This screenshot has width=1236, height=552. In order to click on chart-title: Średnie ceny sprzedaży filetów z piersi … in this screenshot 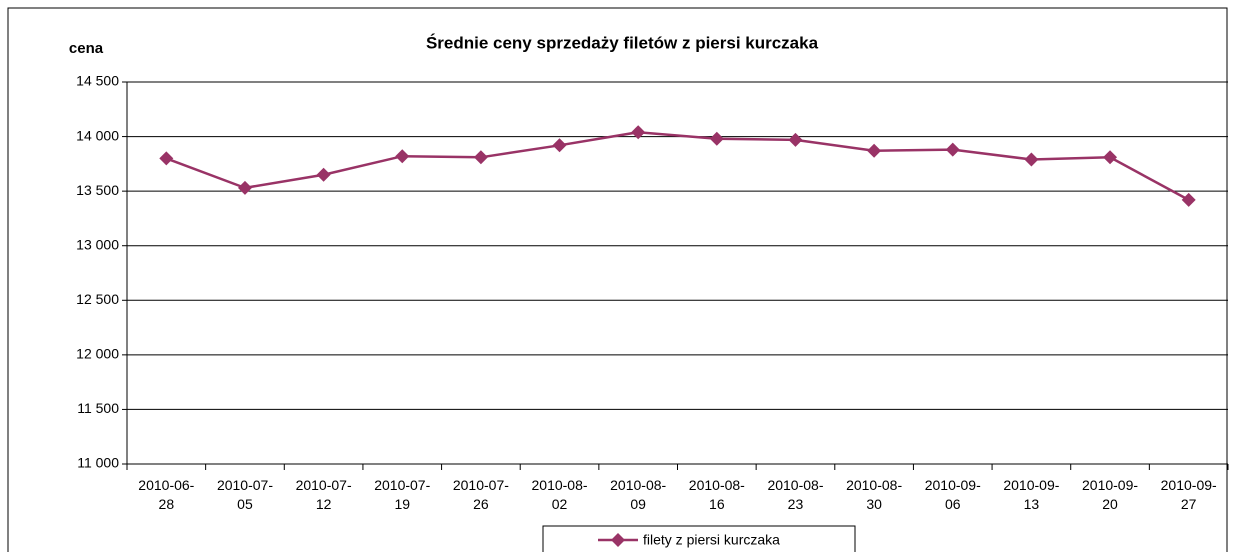, I will do `click(622, 42)`.